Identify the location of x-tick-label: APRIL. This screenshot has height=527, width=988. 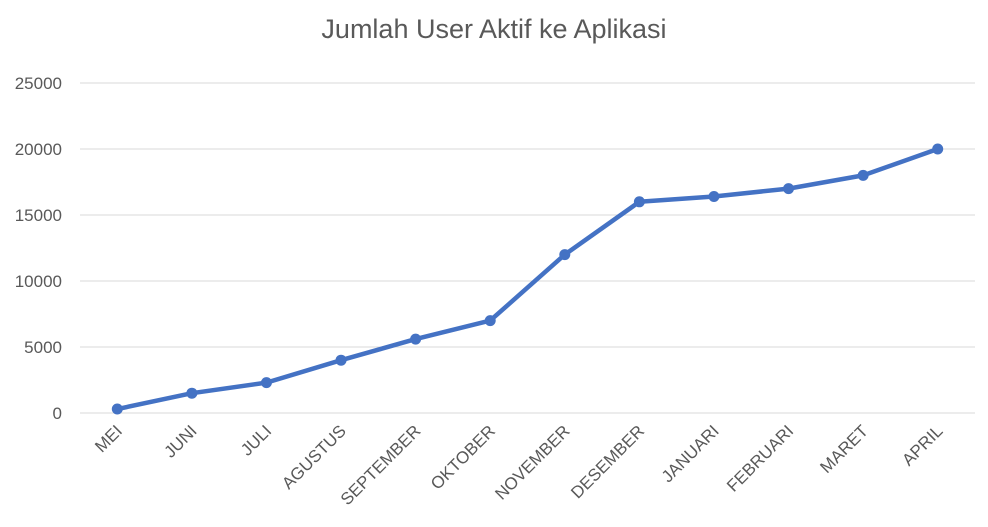
(922, 445).